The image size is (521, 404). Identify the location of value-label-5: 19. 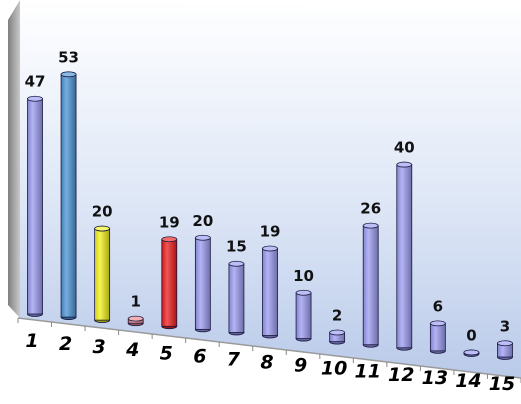
(169, 222).